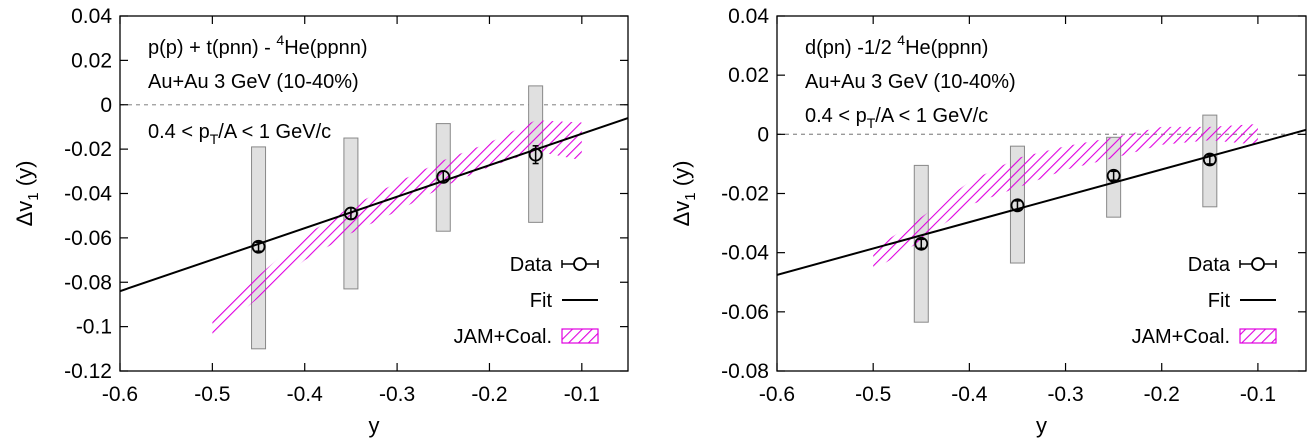  What do you see at coordinates (212, 48) in the screenshot?
I see `annotation-reaction-part: p(p) + t(pnn) -` at bounding box center [212, 48].